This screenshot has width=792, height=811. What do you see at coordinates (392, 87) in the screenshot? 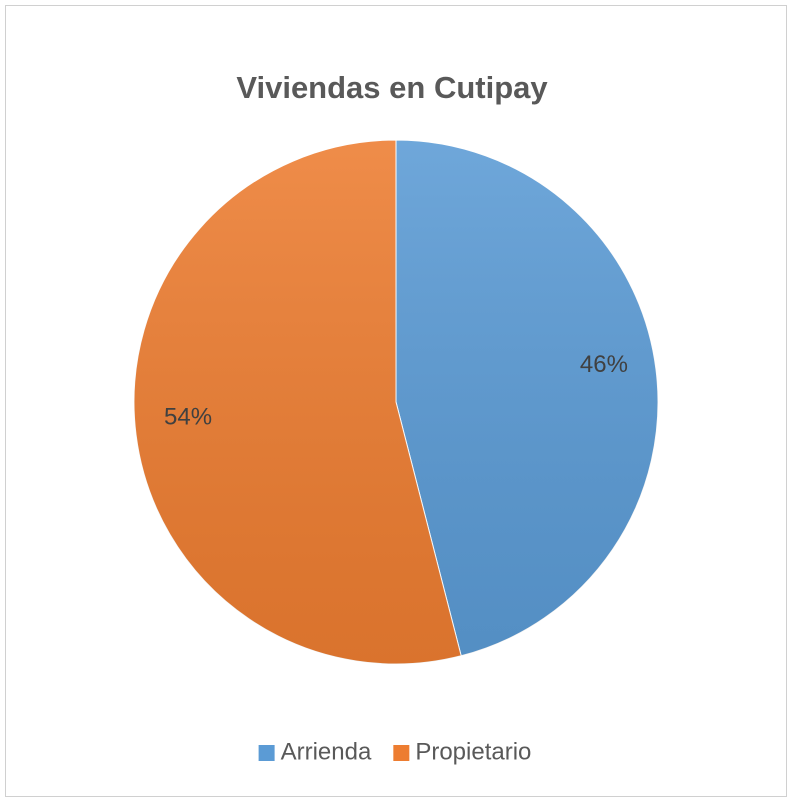
I see `chart-title: Viviendas en Cutipay` at bounding box center [392, 87].